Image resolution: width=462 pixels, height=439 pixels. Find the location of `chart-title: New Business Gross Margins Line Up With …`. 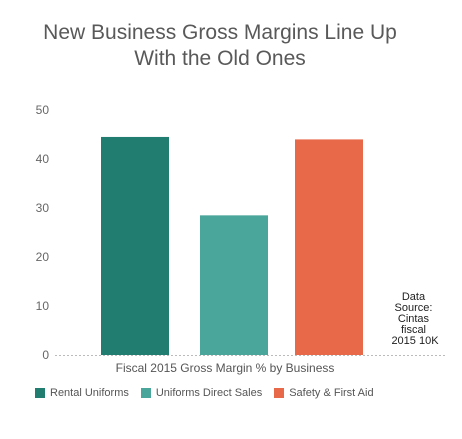

chart-title: New Business Gross Margins Line Up With … is located at coordinates (220, 46).